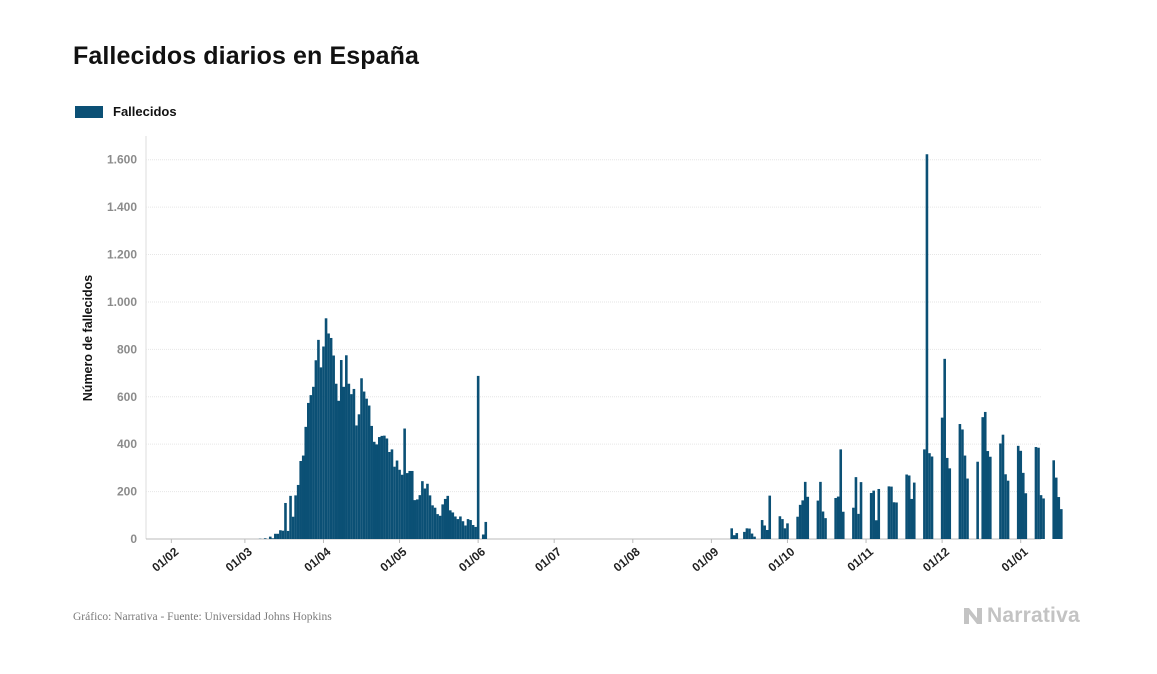 Image resolution: width=1157 pixels, height=674 pixels. Describe the element at coordinates (973, 616) in the screenshot. I see `narrativa-logo-icon` at that location.